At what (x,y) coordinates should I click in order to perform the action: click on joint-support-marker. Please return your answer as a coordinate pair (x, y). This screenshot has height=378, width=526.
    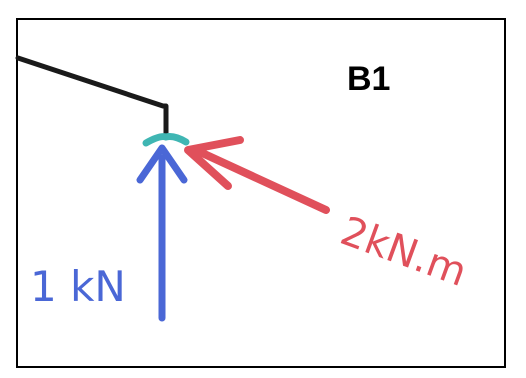
    Looking at the image, I should click on (166, 140).